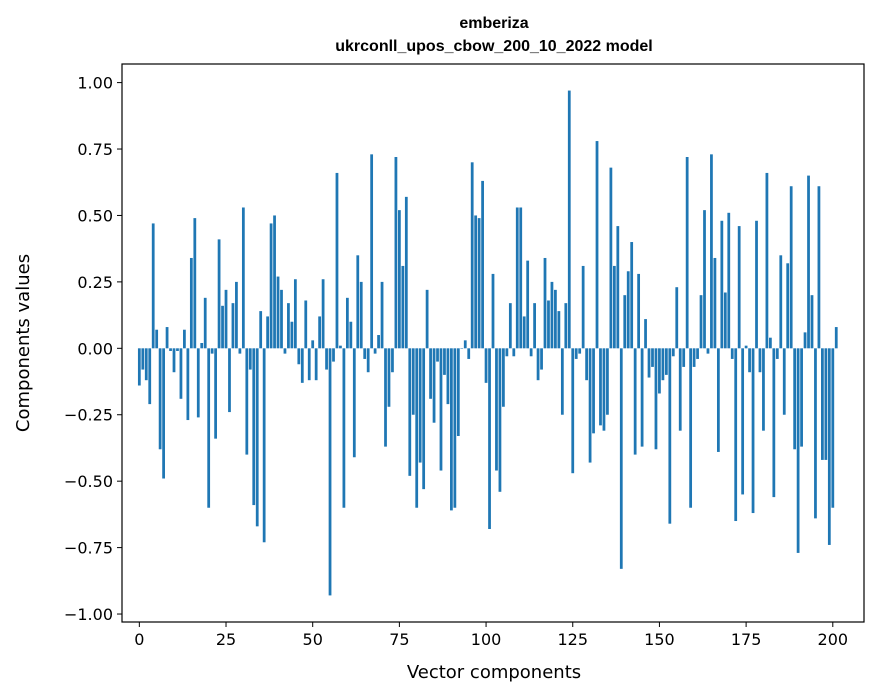 The image size is (880, 696). Describe the element at coordinates (95, 149) in the screenshot. I see `y-tick-label: 0.75` at that location.